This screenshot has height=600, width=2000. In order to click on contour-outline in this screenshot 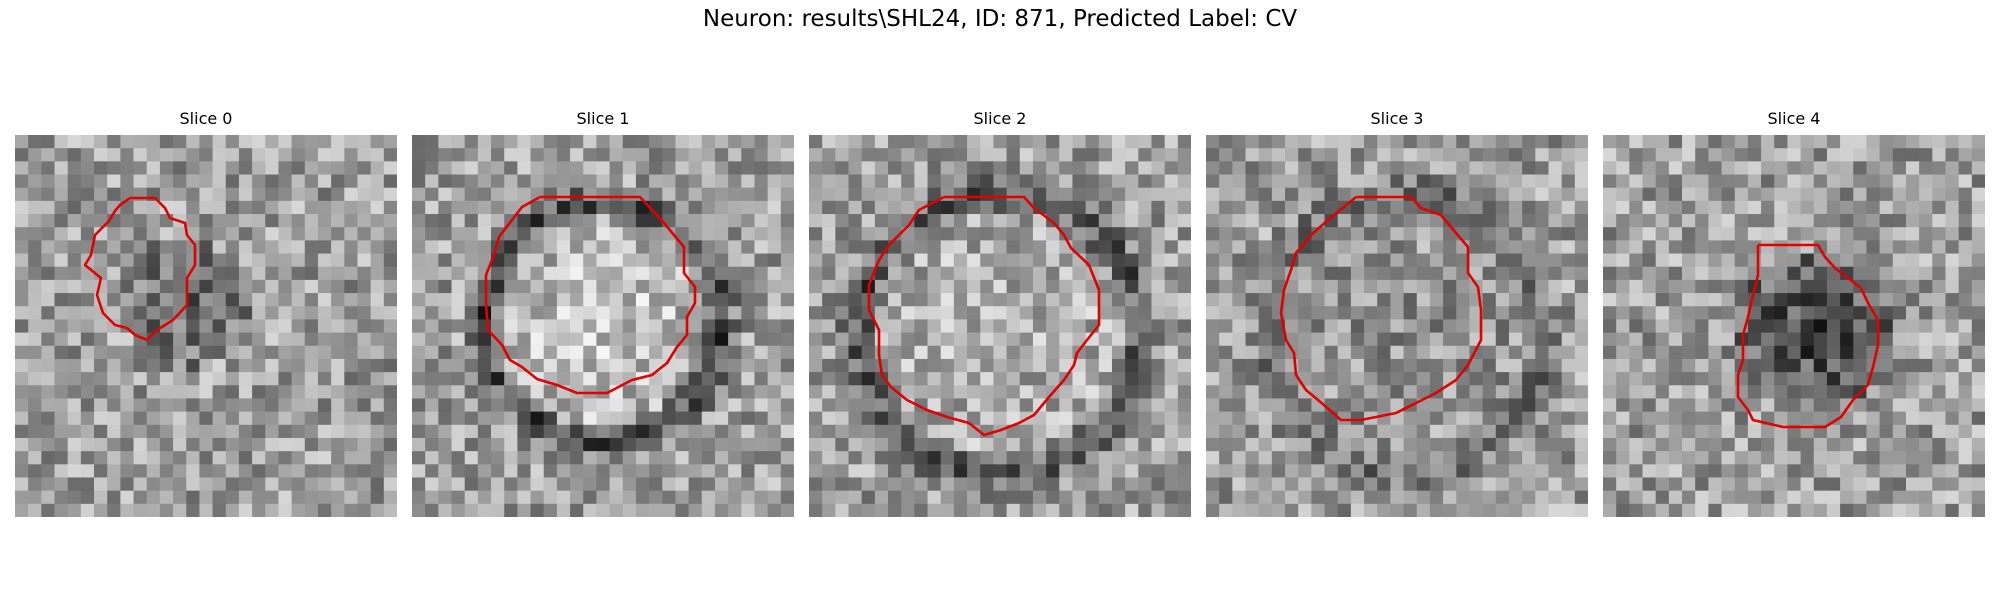, I will do `click(140, 269)`.